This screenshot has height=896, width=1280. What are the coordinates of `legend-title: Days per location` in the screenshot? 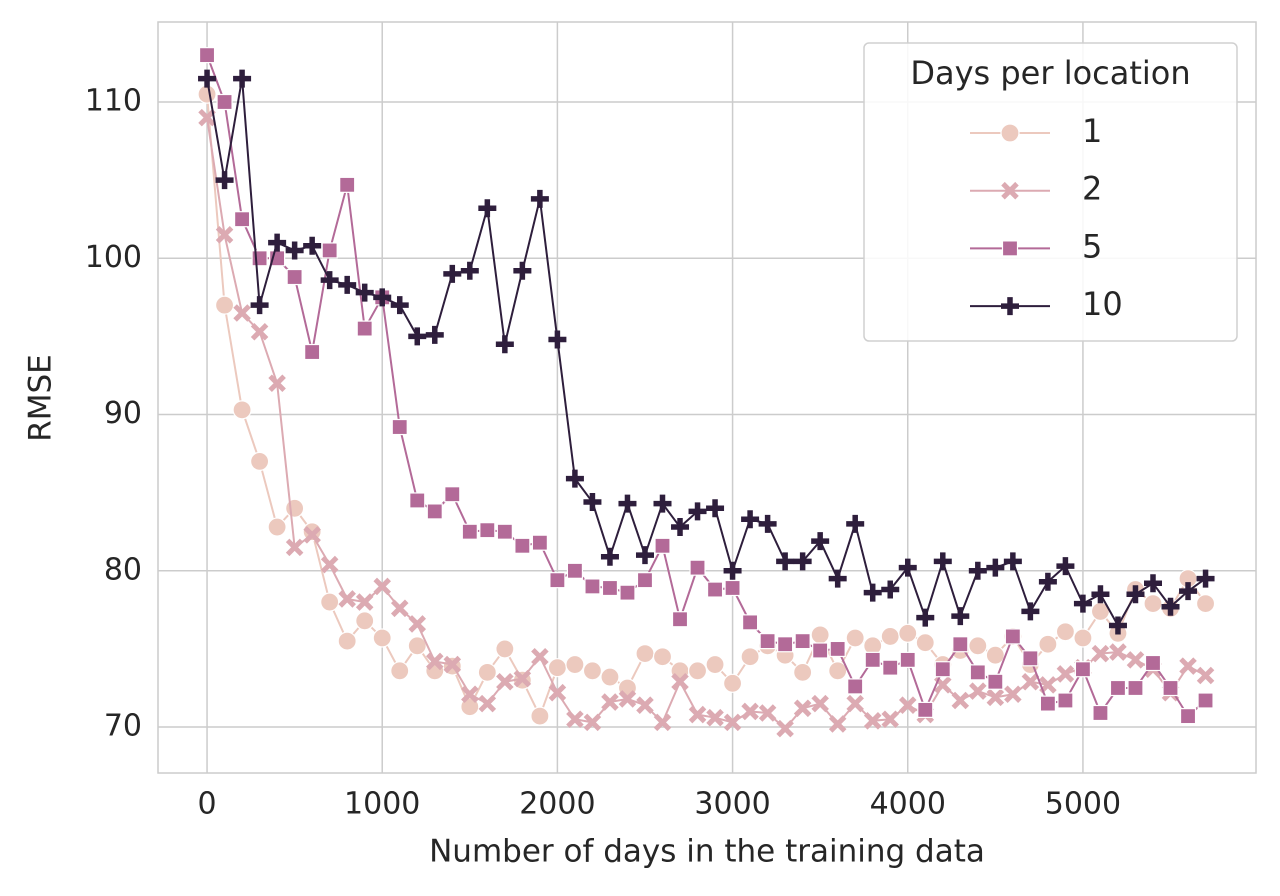 It's located at (1050, 73).